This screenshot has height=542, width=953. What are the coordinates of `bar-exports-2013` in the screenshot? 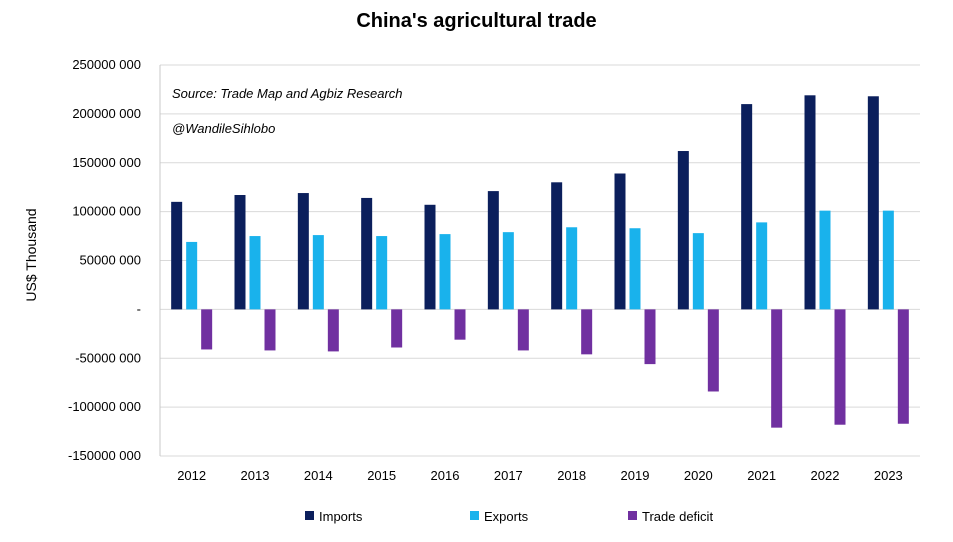 It's located at (255, 273).